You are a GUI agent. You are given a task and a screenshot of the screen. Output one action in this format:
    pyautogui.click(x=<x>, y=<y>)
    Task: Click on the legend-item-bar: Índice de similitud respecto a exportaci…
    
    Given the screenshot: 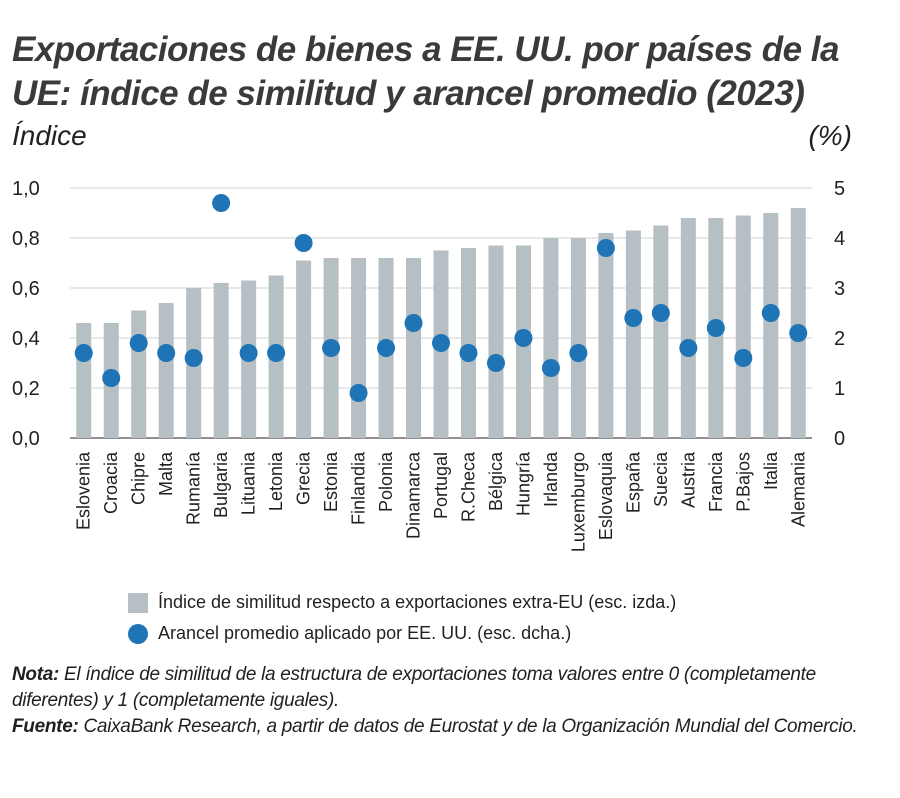 What is the action you would take?
    pyautogui.click(x=402, y=602)
    